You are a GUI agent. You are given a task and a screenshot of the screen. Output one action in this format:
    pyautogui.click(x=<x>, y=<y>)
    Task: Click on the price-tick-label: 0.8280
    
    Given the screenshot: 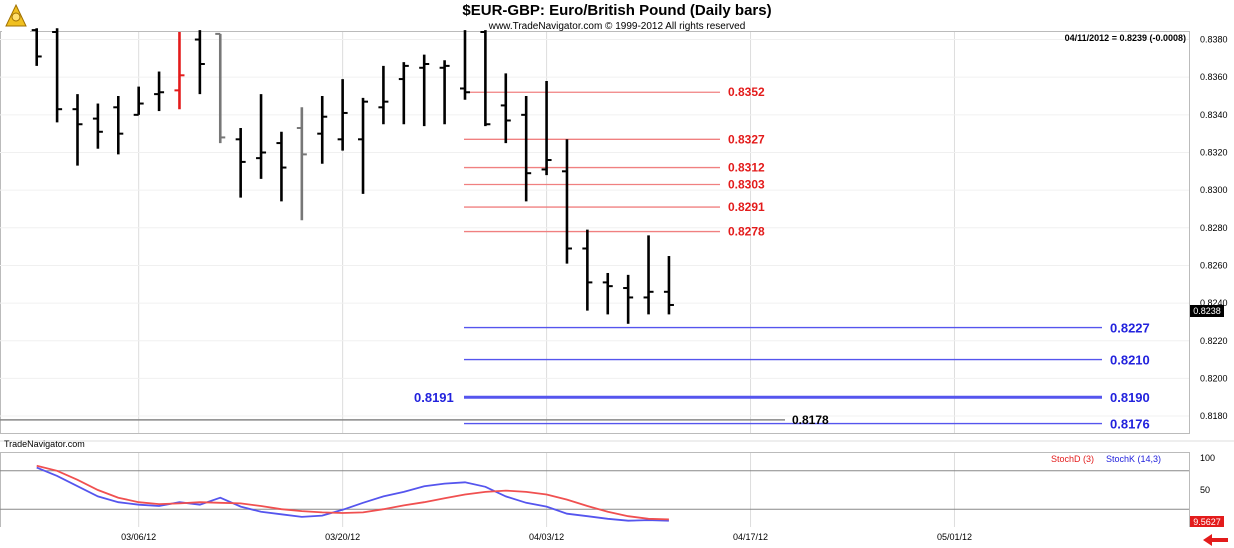 What is the action you would take?
    pyautogui.click(x=1214, y=228)
    